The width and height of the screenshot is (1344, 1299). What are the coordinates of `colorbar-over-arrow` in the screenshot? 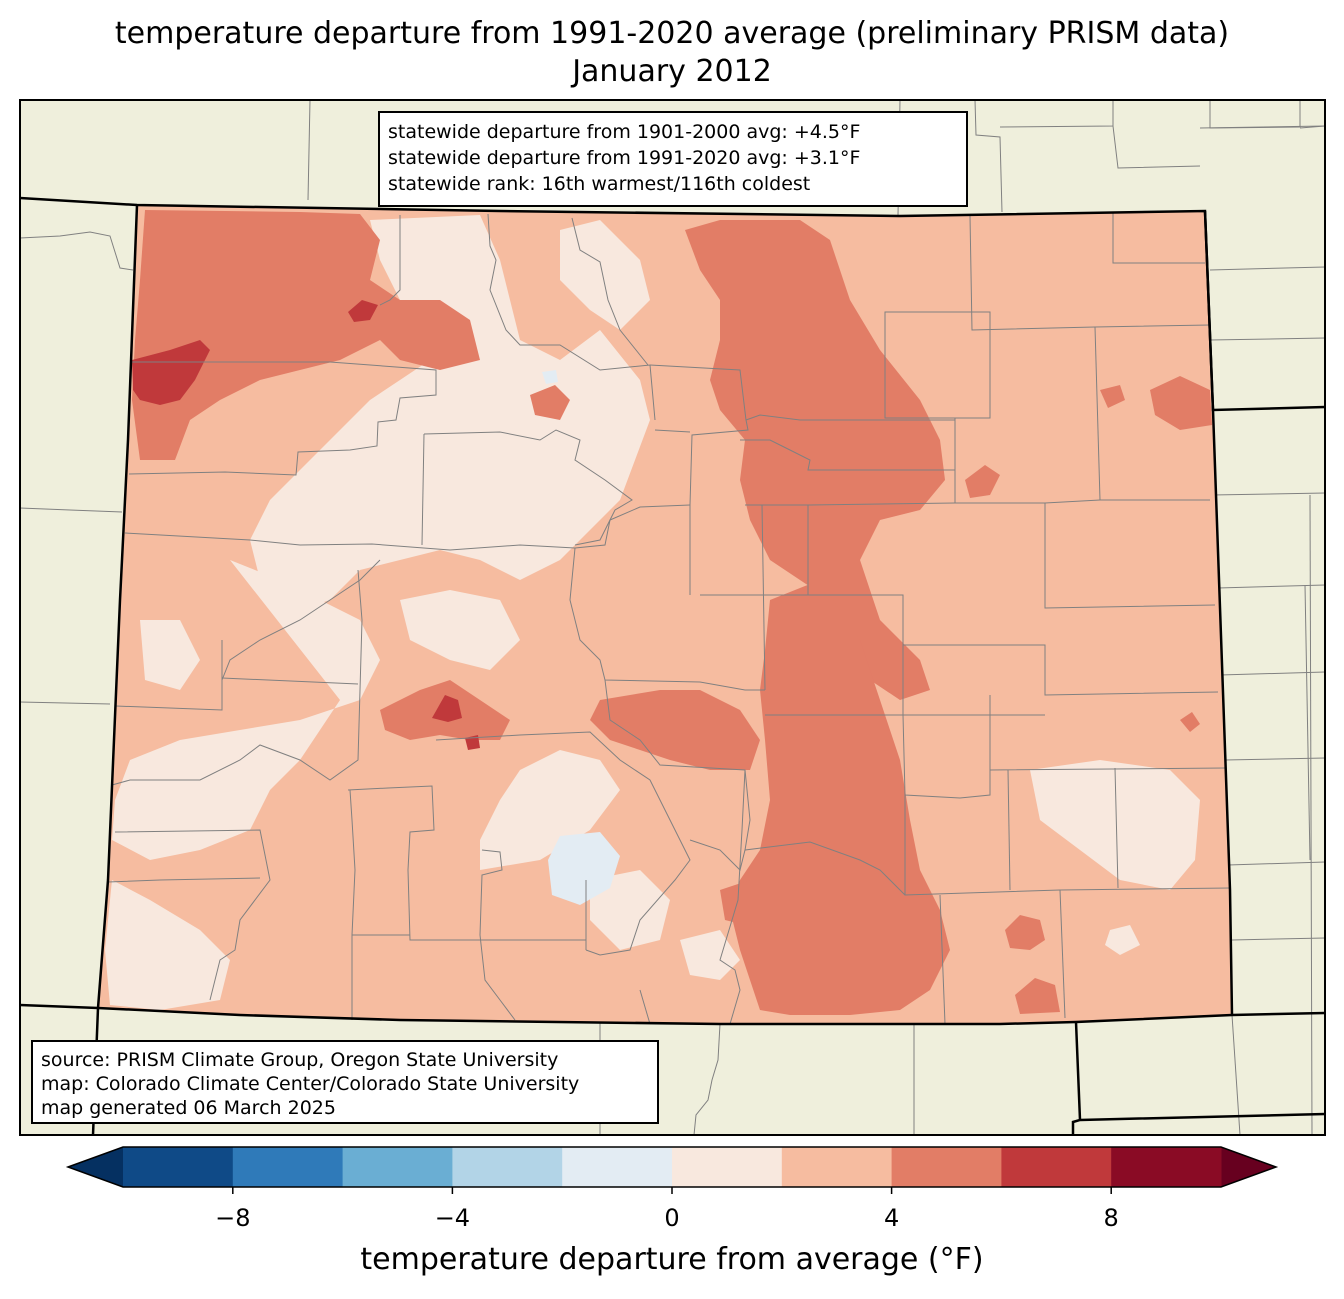 It's located at (1248, 1167).